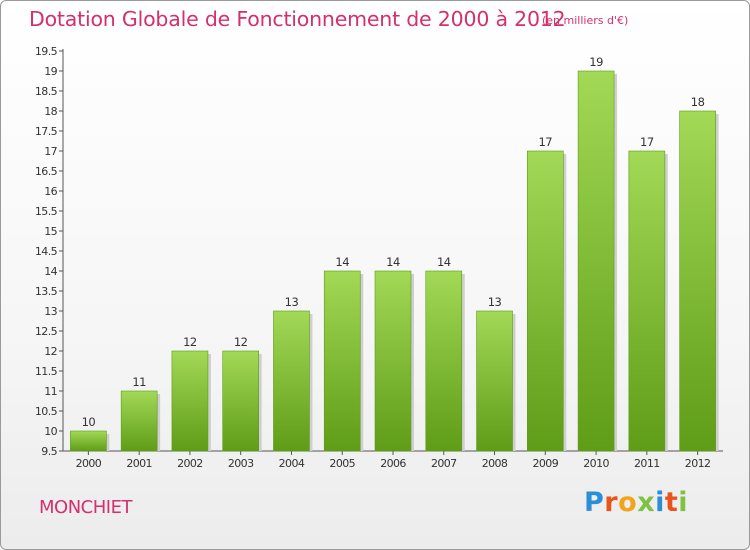  I want to click on y-tick-label: 12.5, so click(46, 331).